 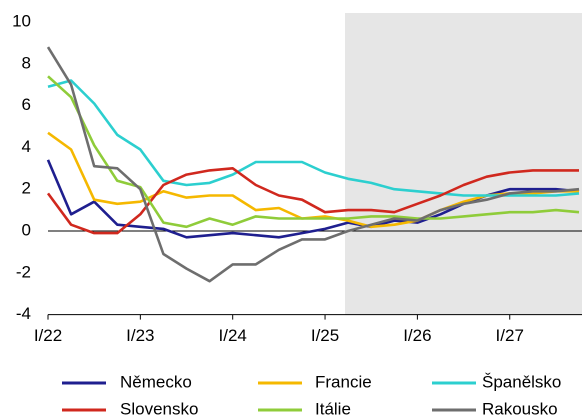 I want to click on y-tick-label: 6, so click(x=26, y=104).